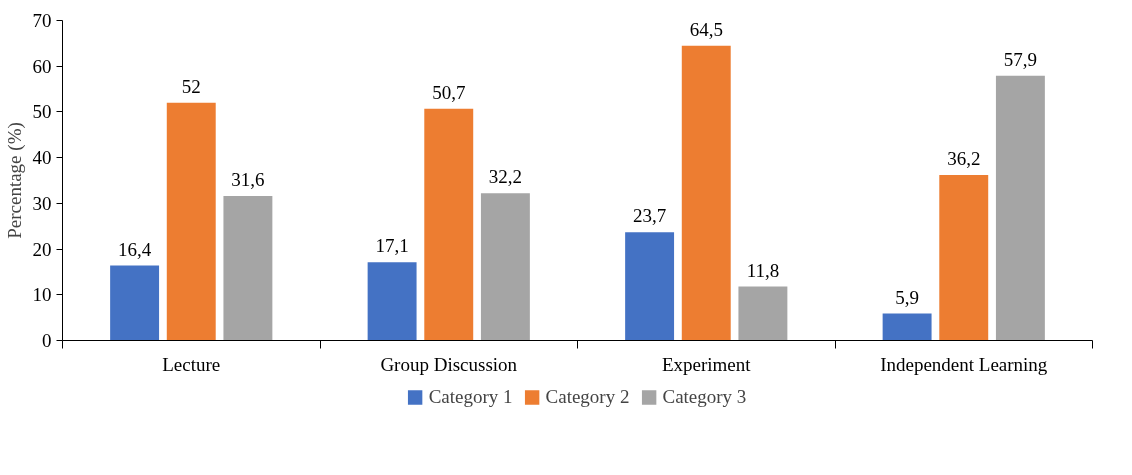 The image size is (1132, 475). I want to click on y-tick-label: 30, so click(42, 203).